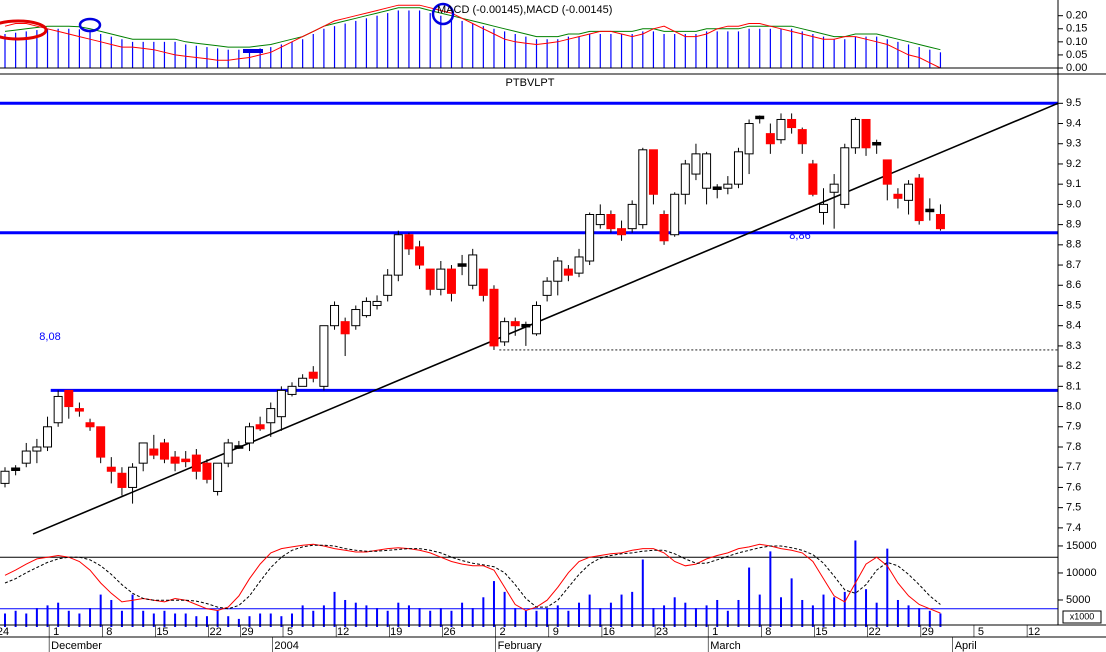  I want to click on price-title: PTBVLPT, so click(530, 83).